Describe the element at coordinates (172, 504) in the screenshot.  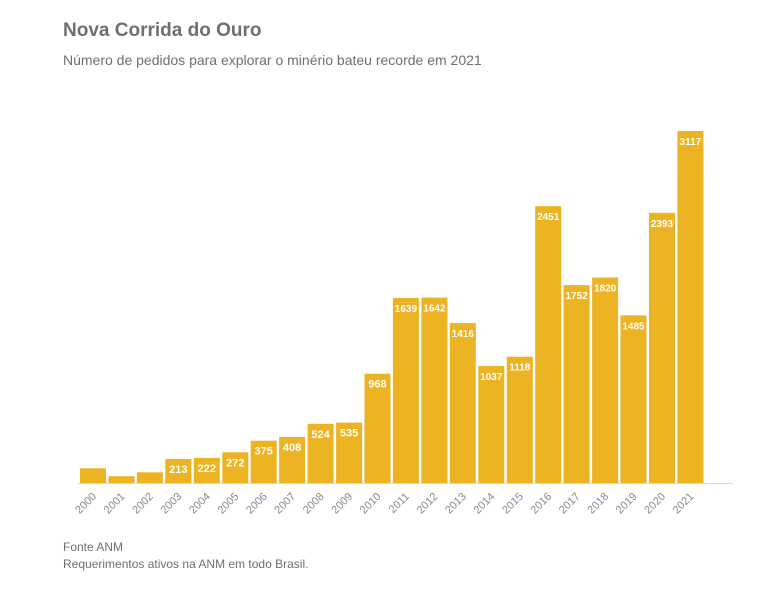
I see `x-tick-2003: 2003` at that location.